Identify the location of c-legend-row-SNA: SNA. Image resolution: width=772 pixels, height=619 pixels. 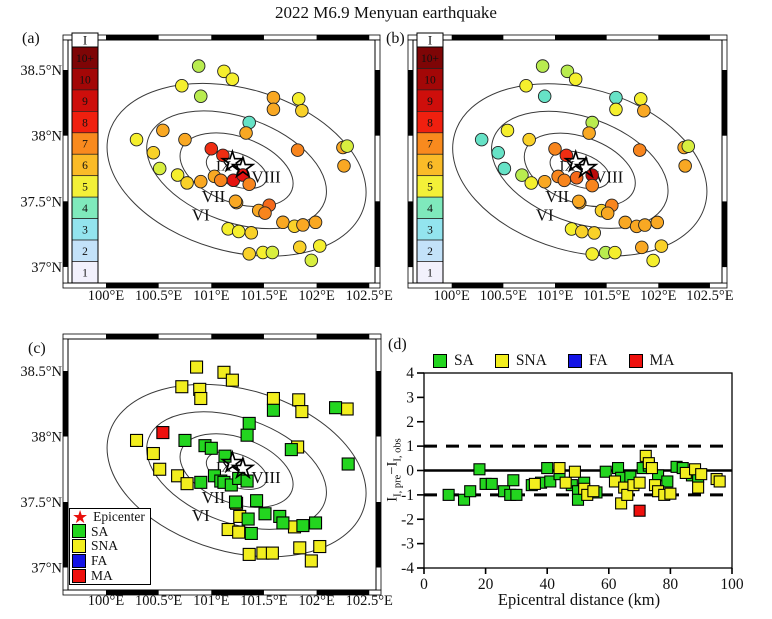
(110, 545).